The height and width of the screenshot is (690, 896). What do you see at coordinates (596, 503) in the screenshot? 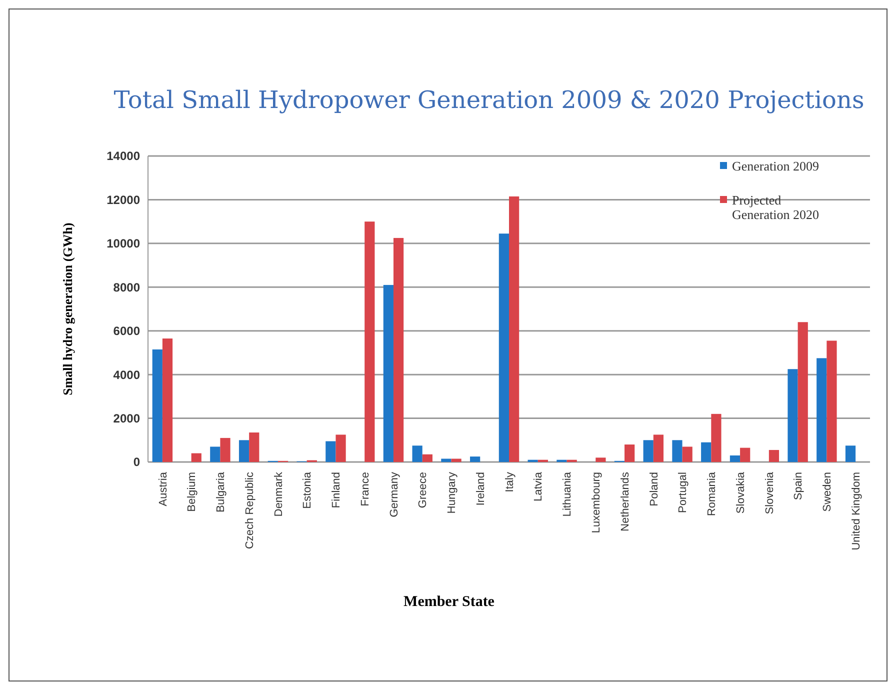
I see `x-tick-label: Luxembourg` at bounding box center [596, 503].